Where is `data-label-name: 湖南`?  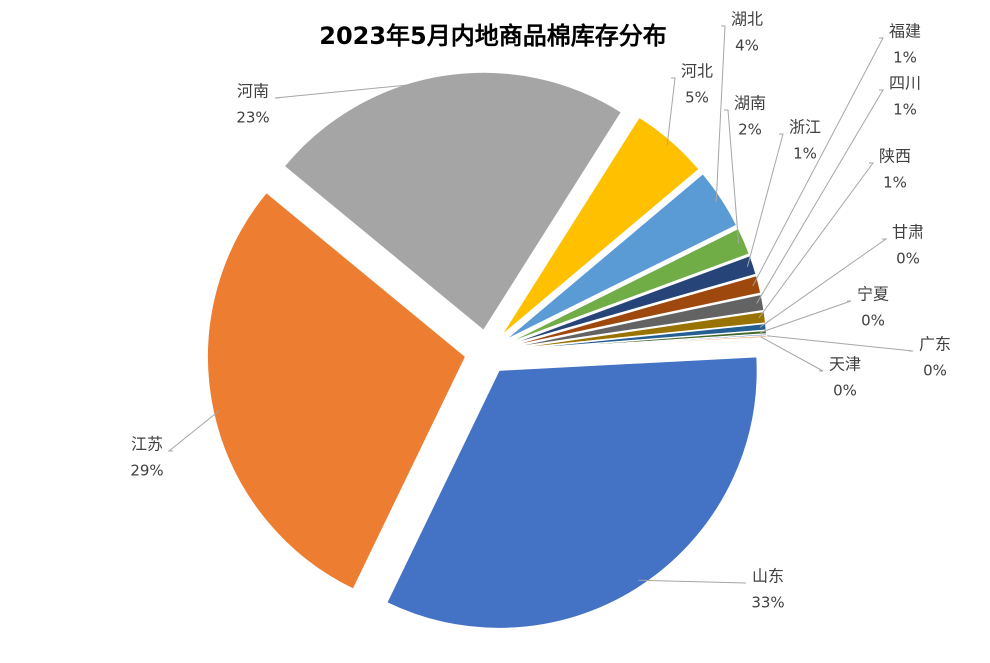 data-label-name: 湖南 is located at coordinates (750, 103).